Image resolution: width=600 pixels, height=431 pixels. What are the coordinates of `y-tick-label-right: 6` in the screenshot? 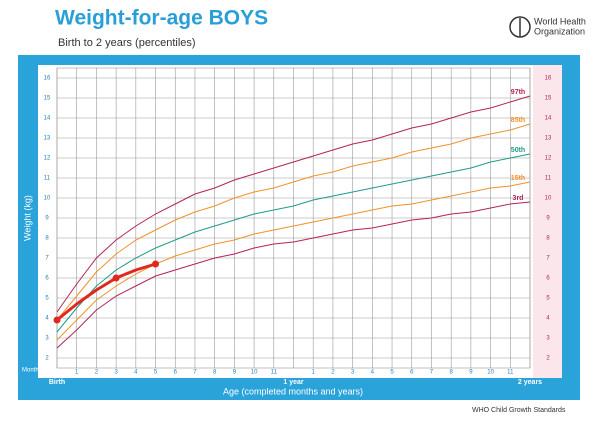 It's located at (548, 279).